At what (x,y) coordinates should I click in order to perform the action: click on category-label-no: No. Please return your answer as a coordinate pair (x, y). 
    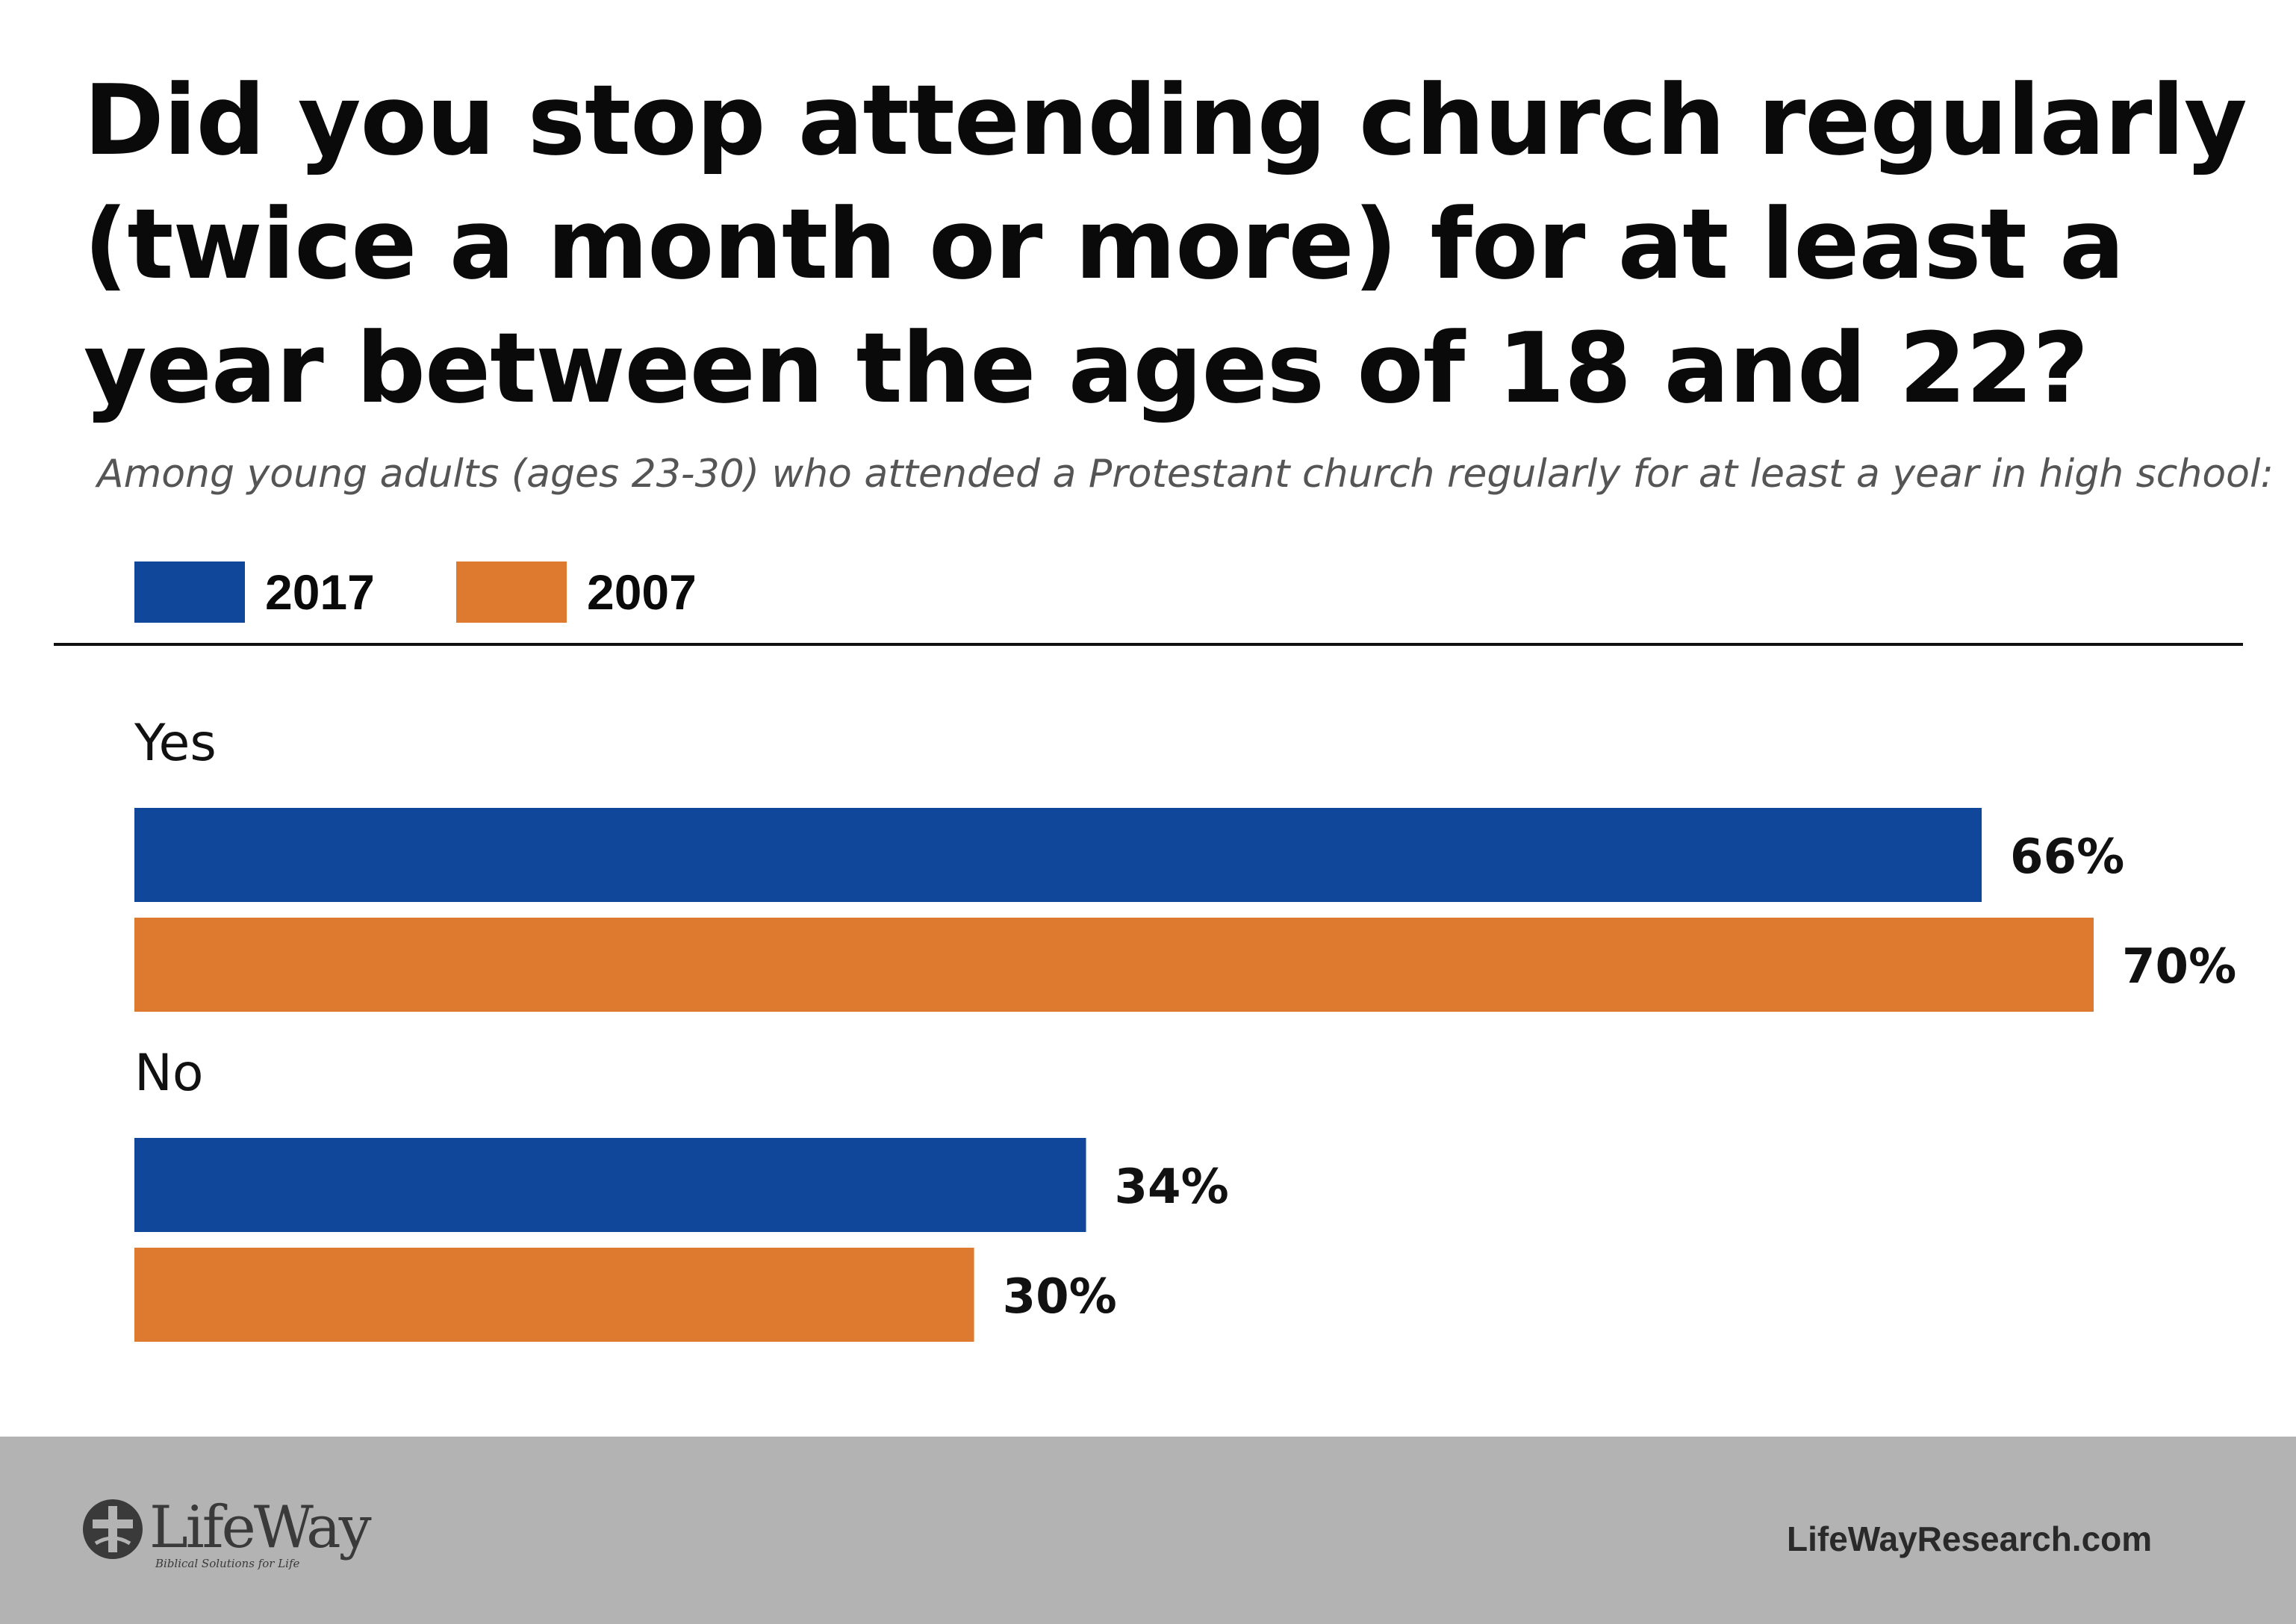
    Looking at the image, I should click on (168, 1073).